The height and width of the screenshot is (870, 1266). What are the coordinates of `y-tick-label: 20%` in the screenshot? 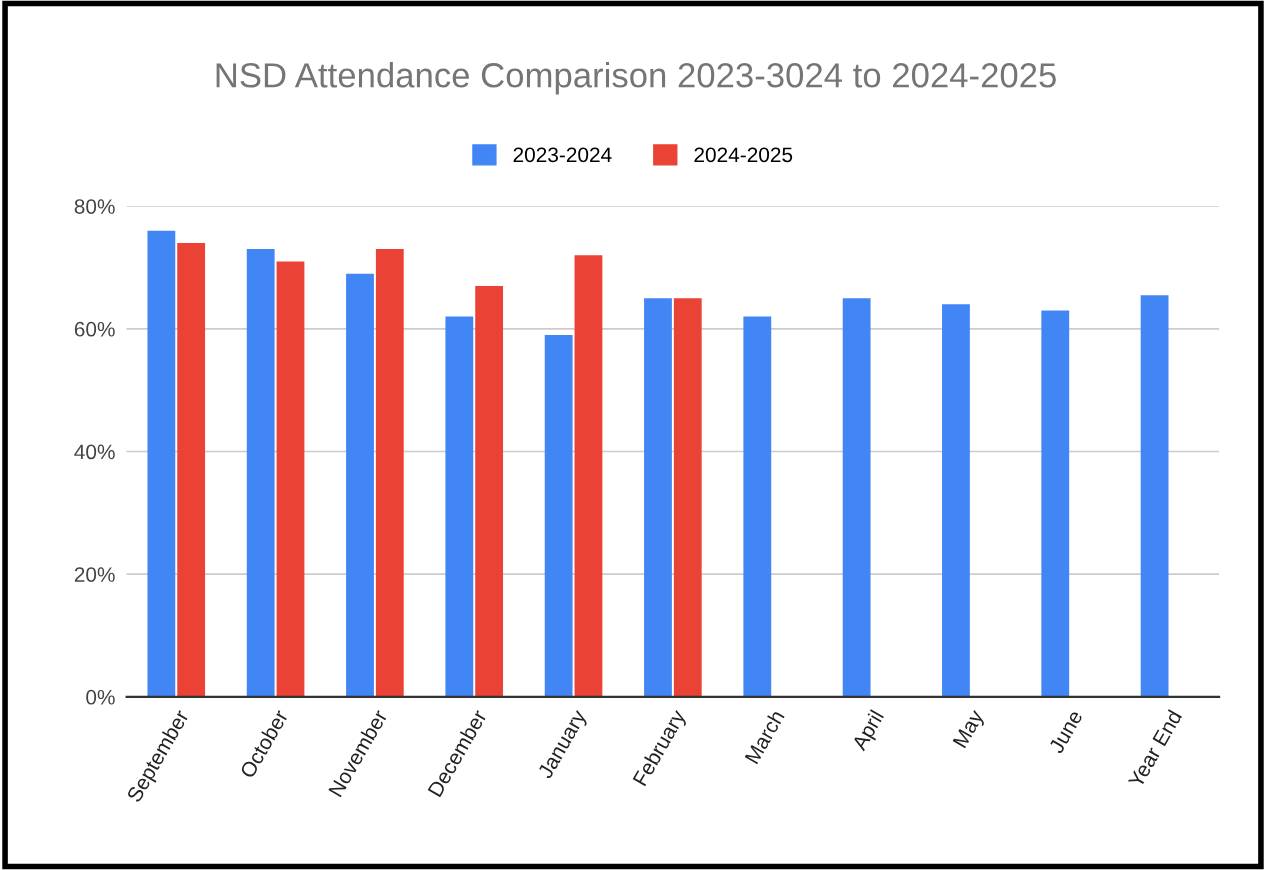 It's located at (94, 574).